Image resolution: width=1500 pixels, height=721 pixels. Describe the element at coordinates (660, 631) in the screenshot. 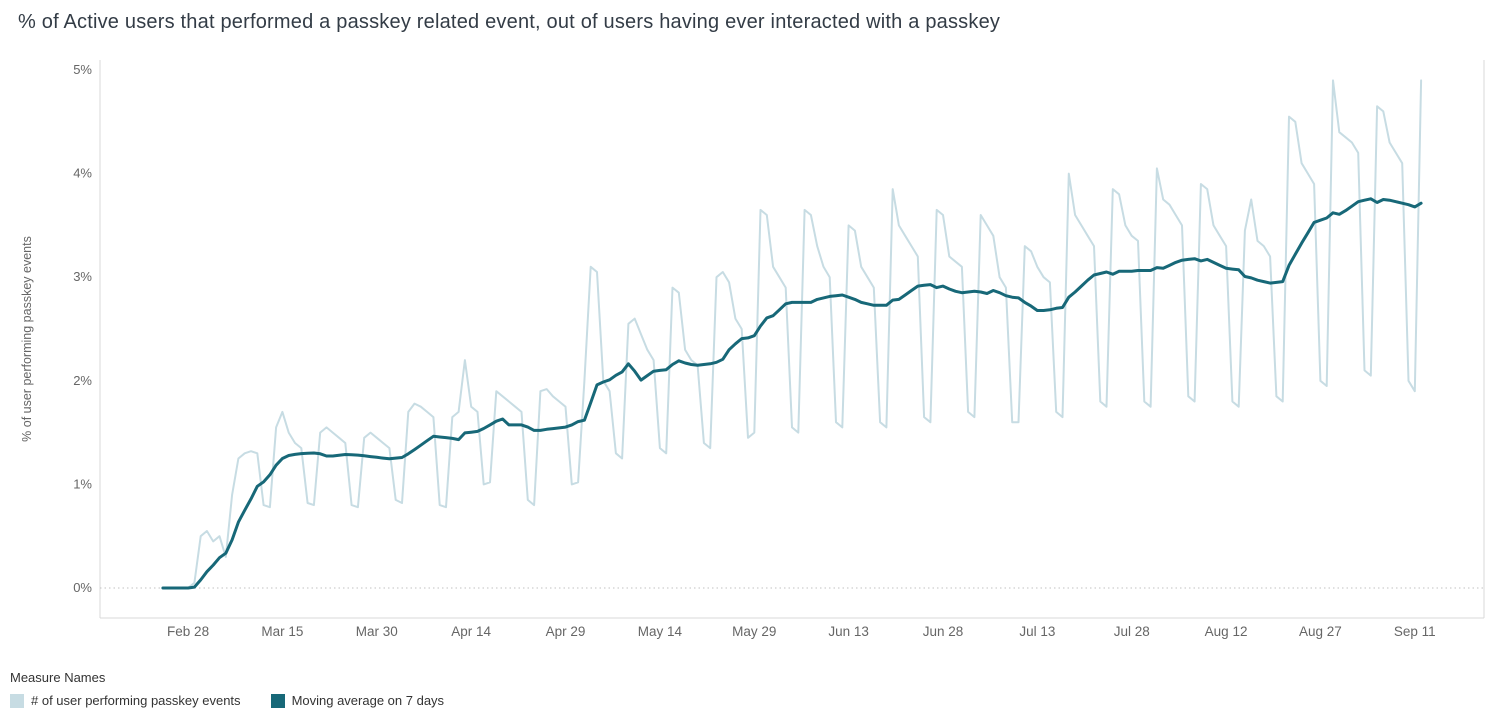

I see `x-tick-label: May 14` at that location.